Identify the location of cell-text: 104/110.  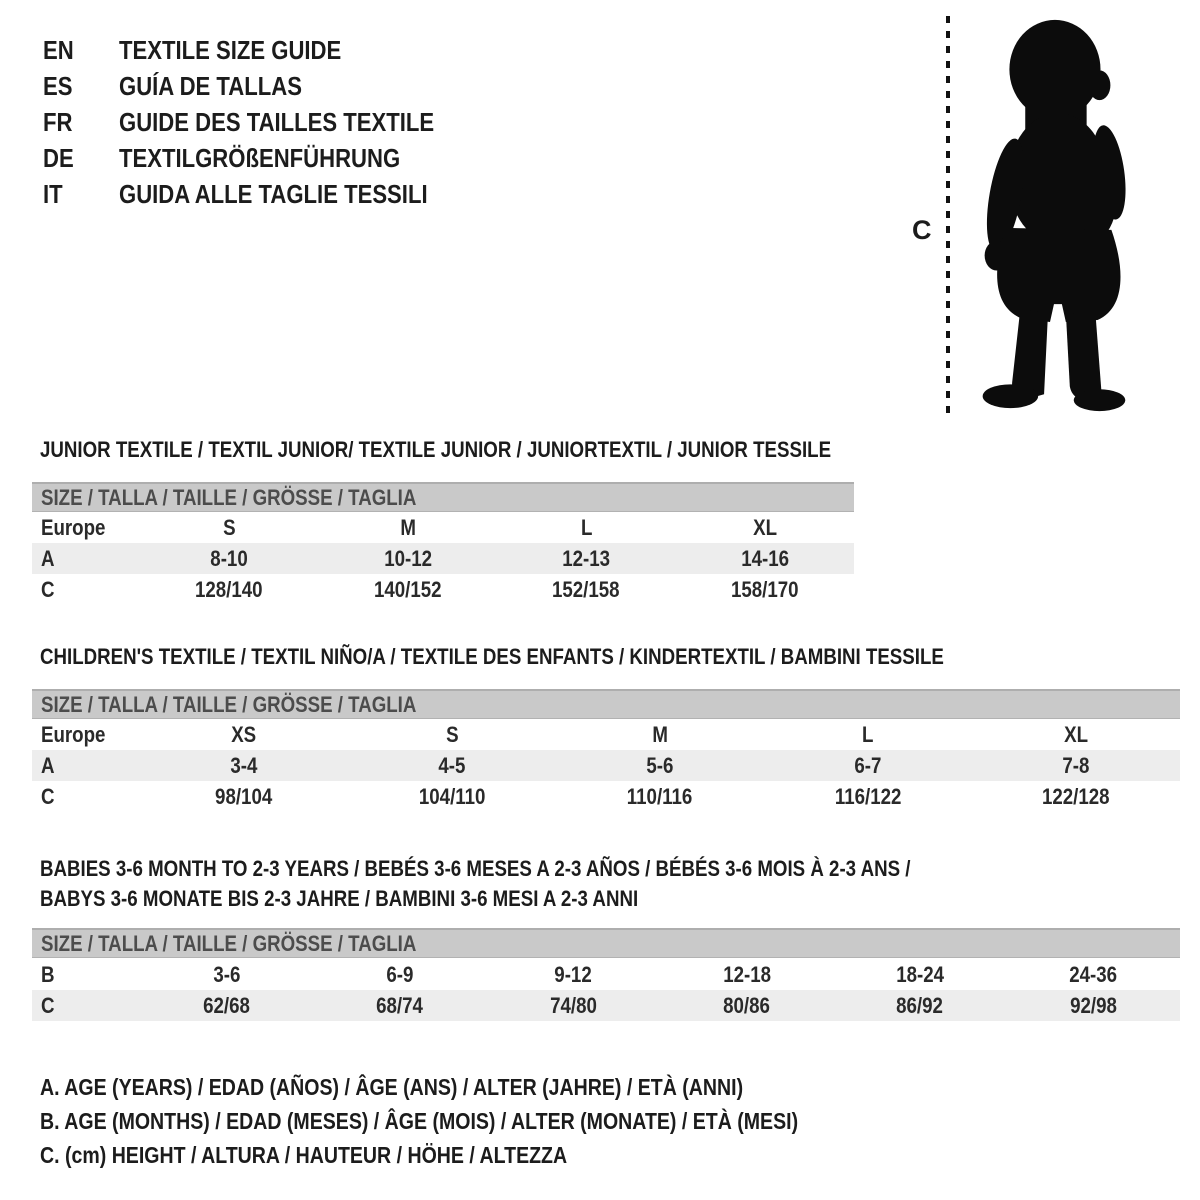
(452, 796).